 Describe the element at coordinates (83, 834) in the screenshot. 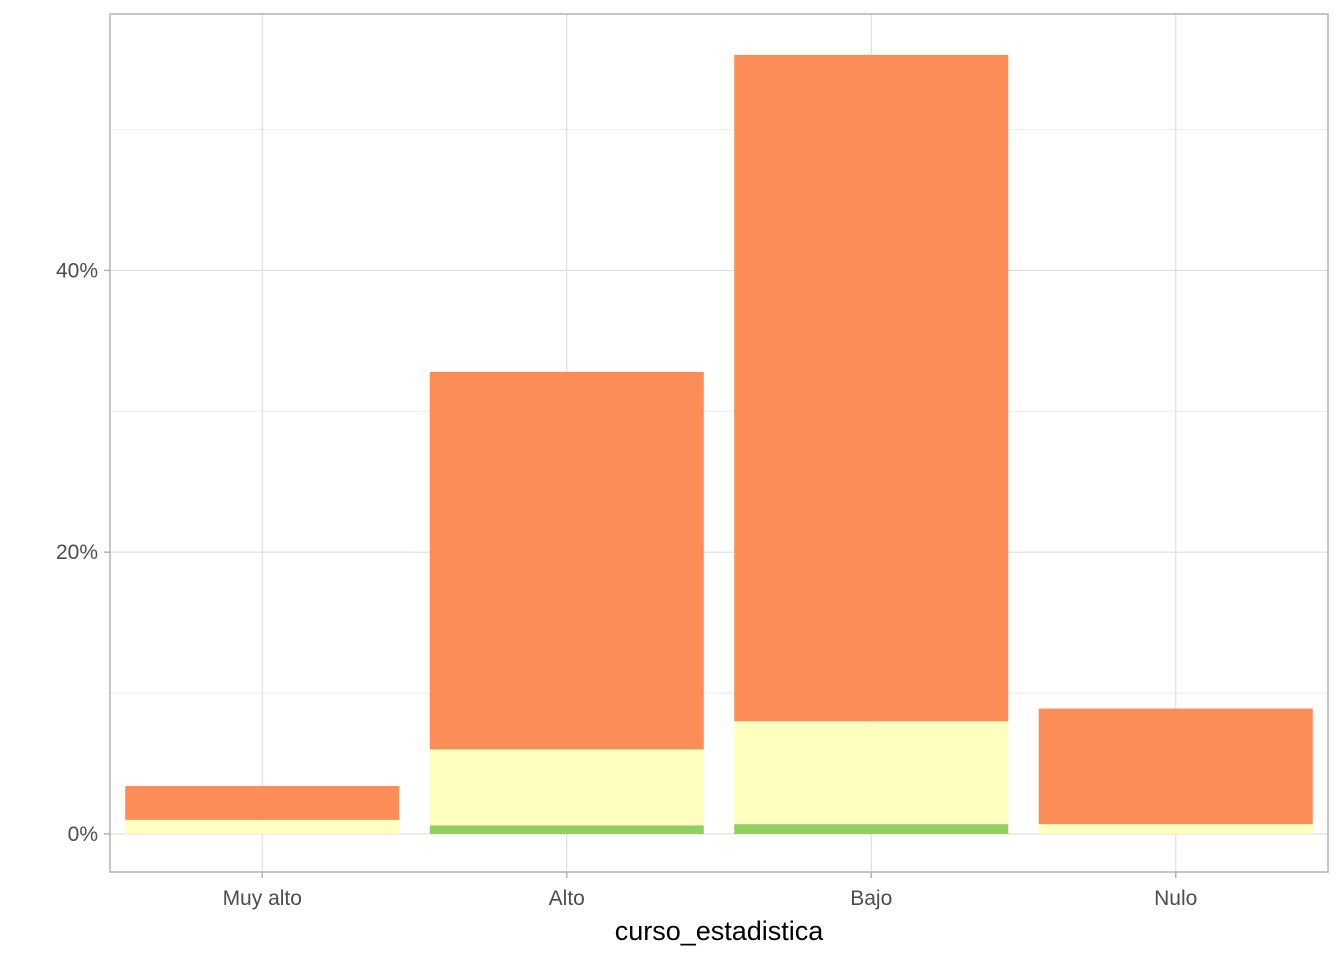

I see `y-tick-label: 0%` at that location.